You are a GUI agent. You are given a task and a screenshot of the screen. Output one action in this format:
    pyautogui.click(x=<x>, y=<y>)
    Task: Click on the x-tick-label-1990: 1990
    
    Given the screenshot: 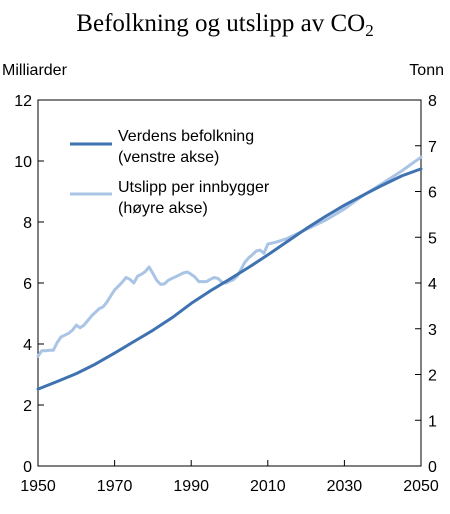 What is the action you would take?
    pyautogui.click(x=191, y=486)
    